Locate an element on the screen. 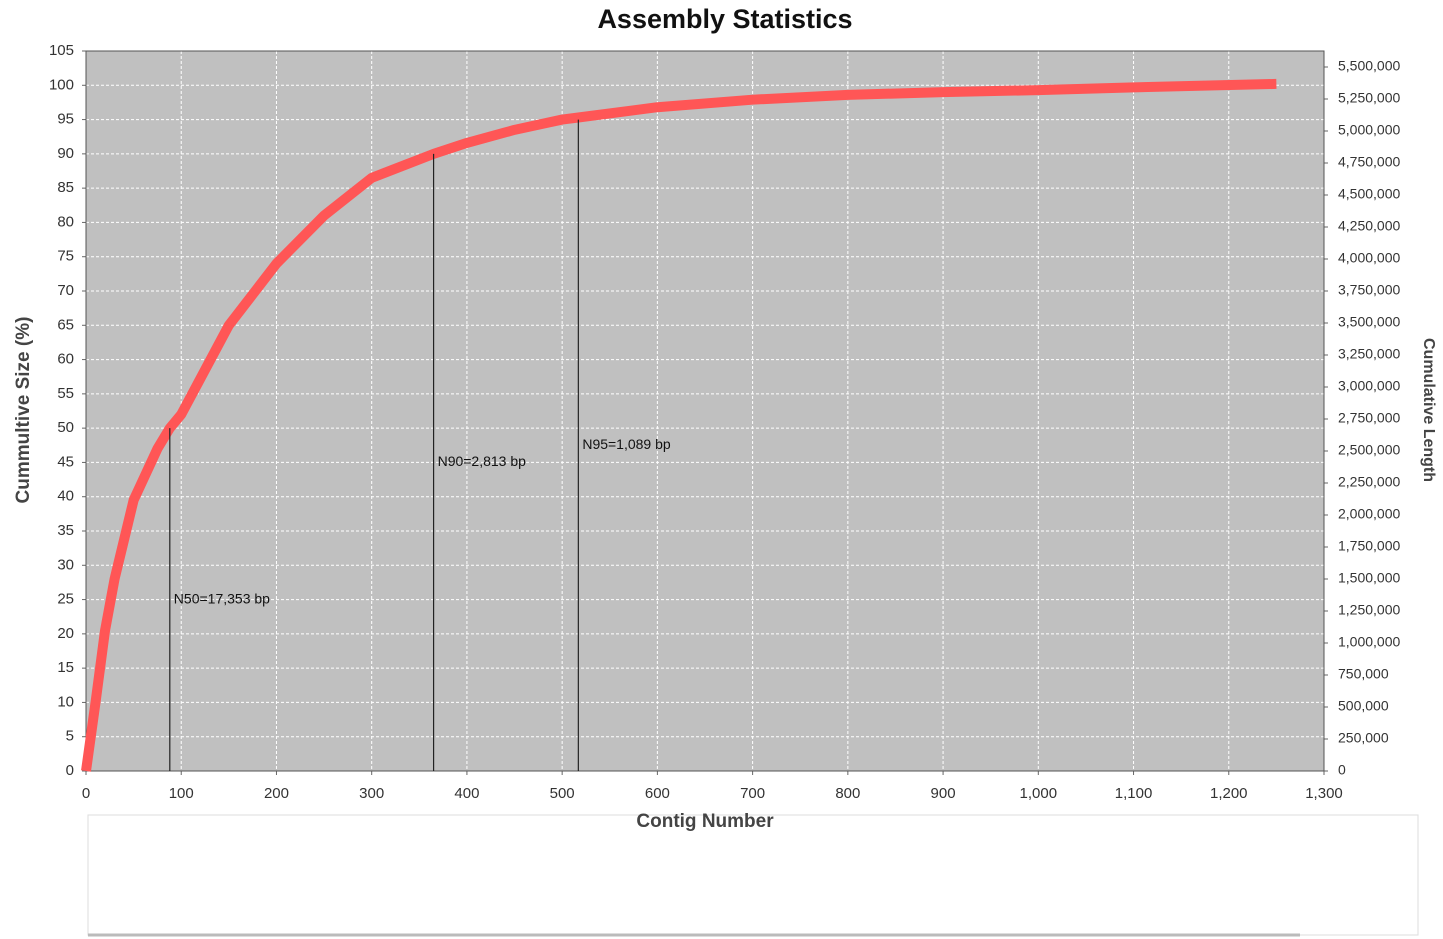 Image resolution: width=1443 pixels, height=939 pixels. x-axis-title: Contig Number is located at coordinates (705, 821).